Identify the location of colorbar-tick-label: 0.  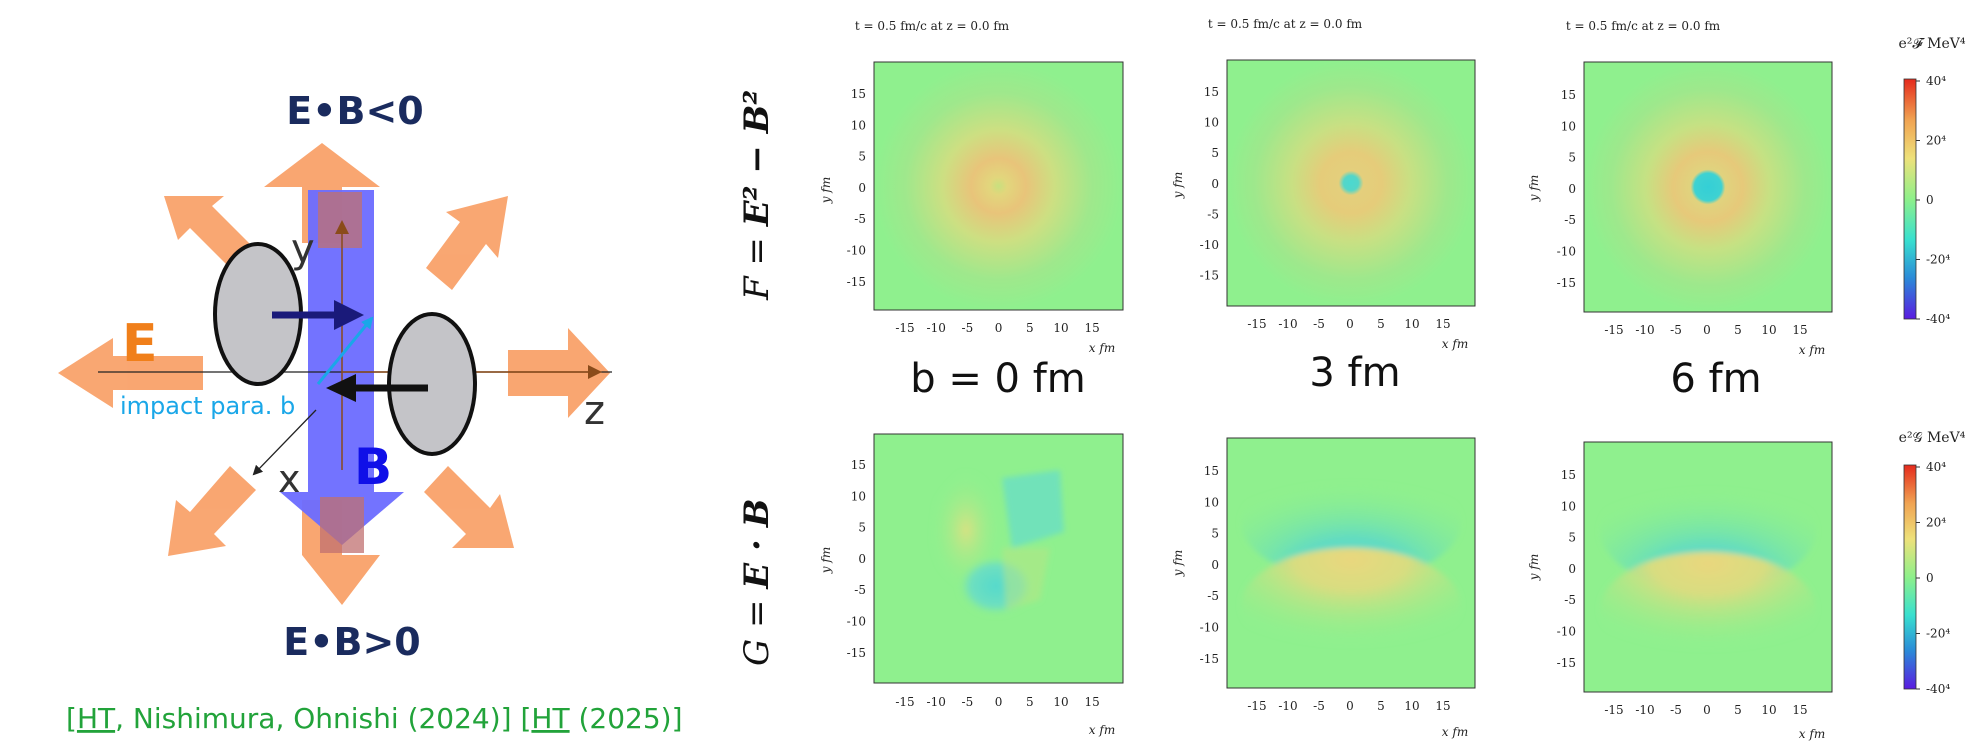
(1930, 200).